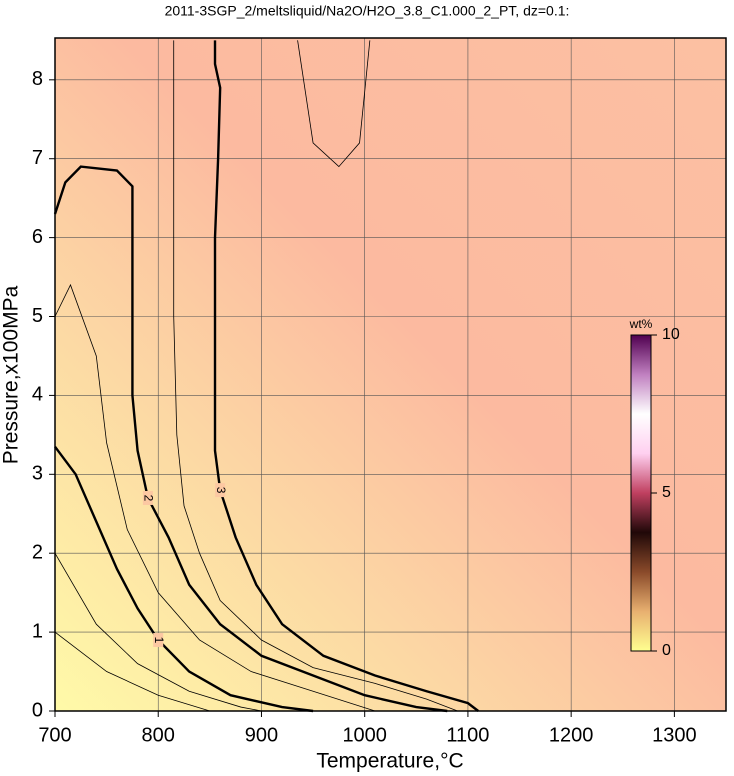 The image size is (734, 776). What do you see at coordinates (261, 735) in the screenshot?
I see `x-tick-label: 900` at bounding box center [261, 735].